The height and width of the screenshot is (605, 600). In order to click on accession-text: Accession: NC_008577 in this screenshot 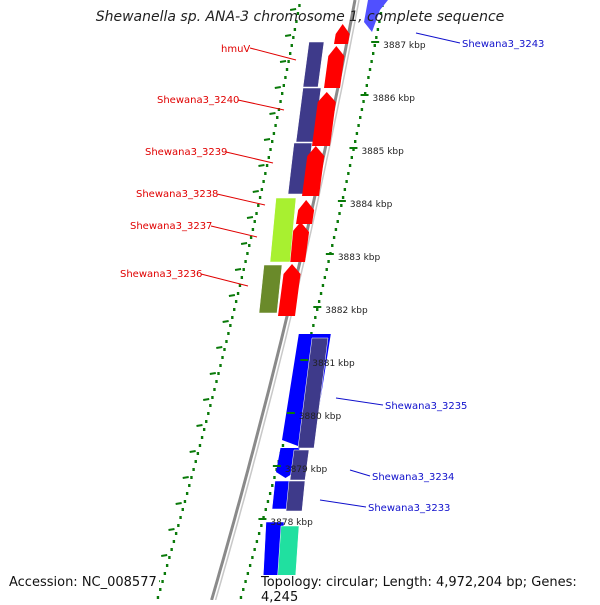, I will do `click(83, 582)`.